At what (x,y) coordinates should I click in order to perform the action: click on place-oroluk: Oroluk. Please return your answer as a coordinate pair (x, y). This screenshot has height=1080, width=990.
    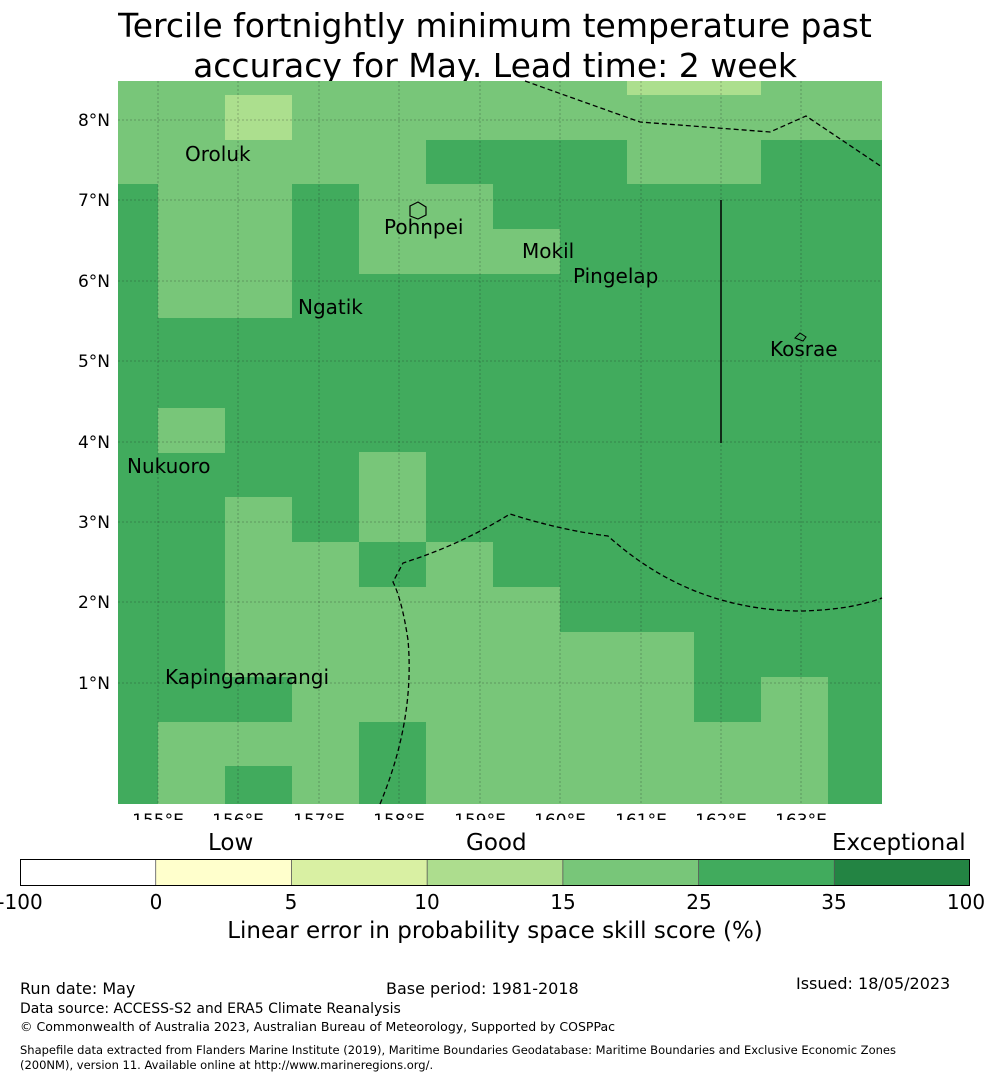
    Looking at the image, I should click on (218, 154).